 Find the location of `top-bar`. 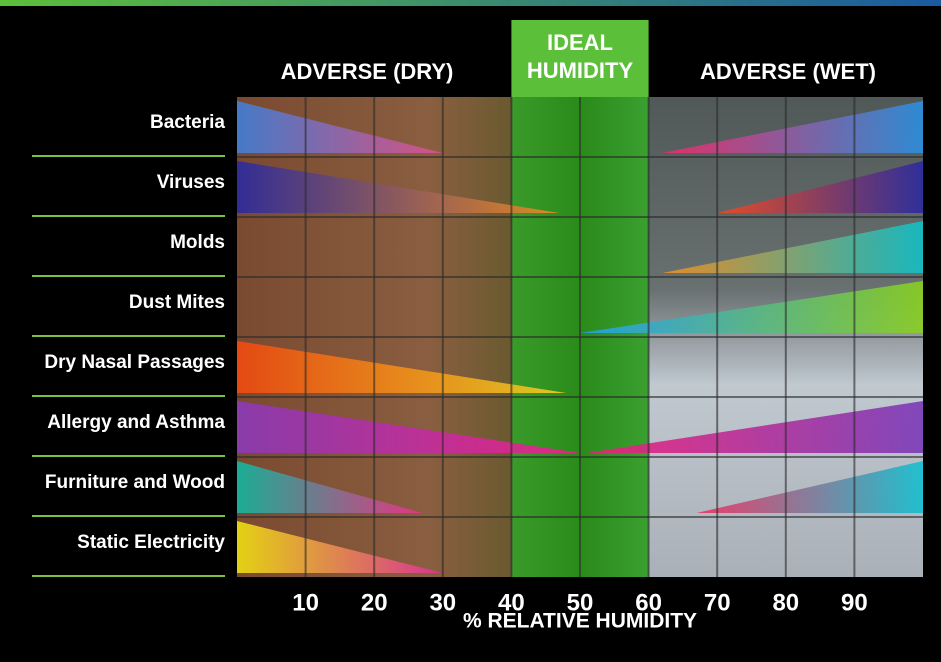

top-bar is located at coordinates (470, 3).